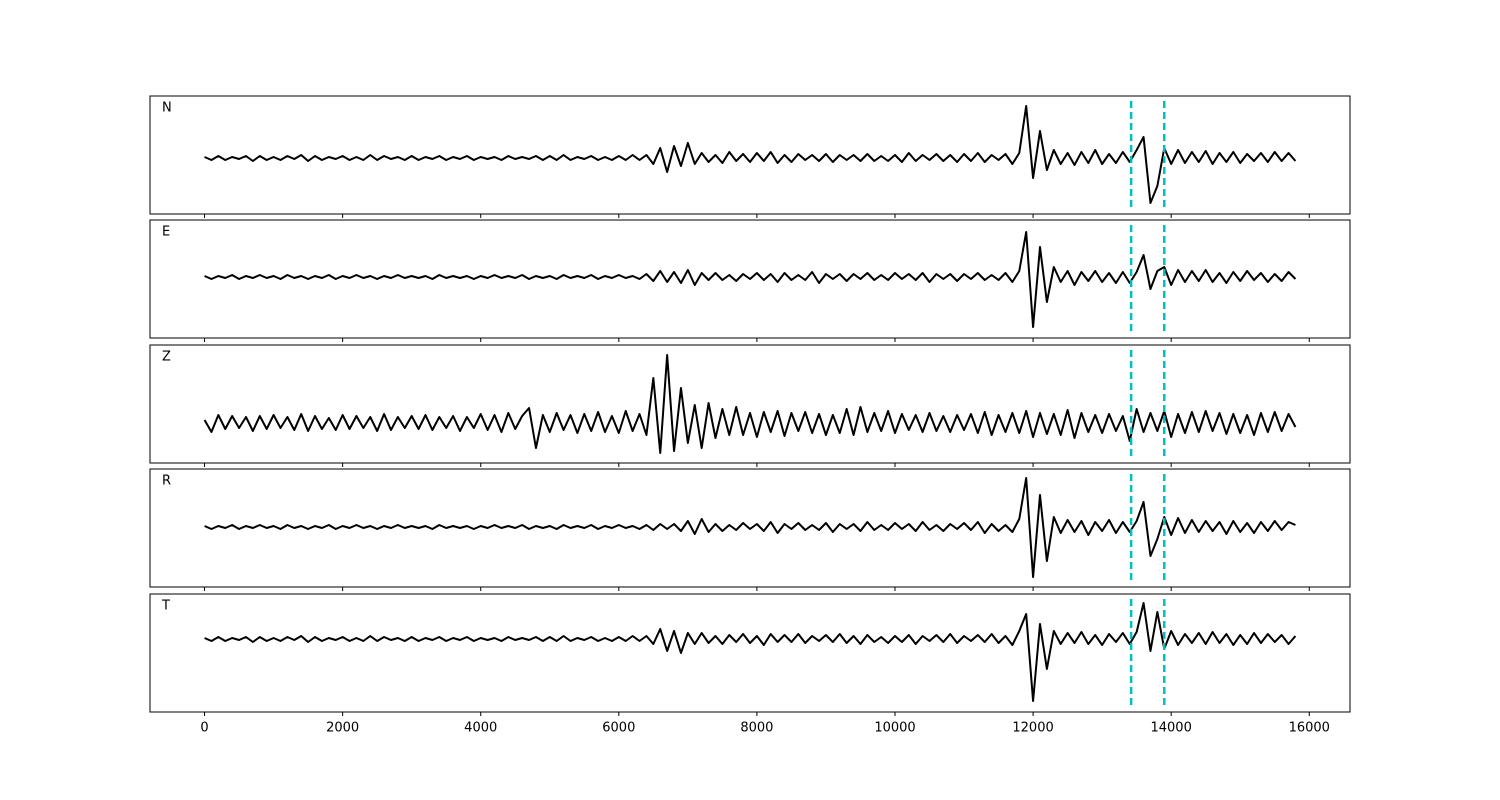 The width and height of the screenshot is (1500, 800). I want to click on x-tick-label: 0, so click(204, 728).